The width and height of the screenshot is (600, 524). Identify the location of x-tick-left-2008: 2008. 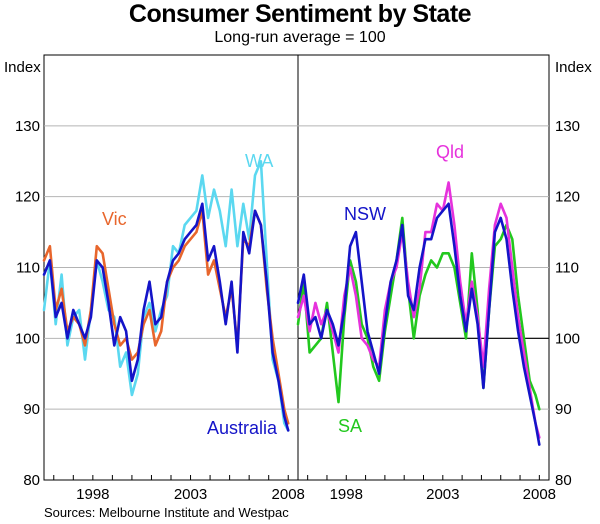
(288, 494).